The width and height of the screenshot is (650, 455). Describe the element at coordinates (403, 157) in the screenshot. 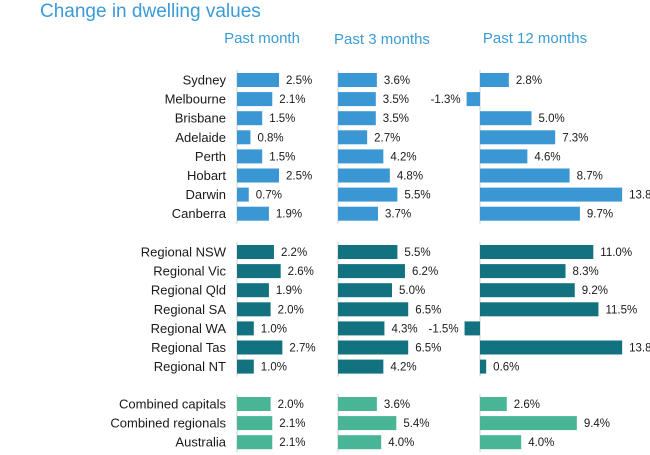

I see `value-label-perth-past-3-months: 4.2%` at that location.